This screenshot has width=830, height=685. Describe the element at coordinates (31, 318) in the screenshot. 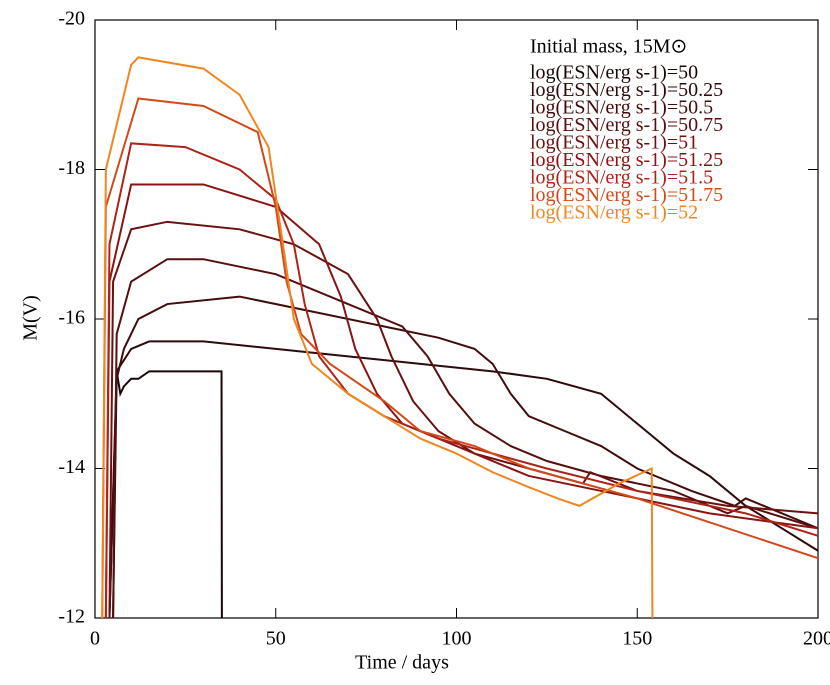

I see `y-axis-label: M(V)` at that location.